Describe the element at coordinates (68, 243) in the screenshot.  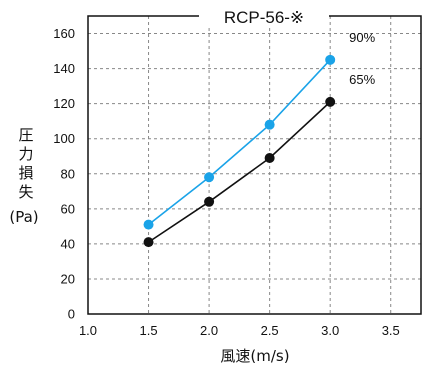
I see `y-tick-label: 40` at that location.